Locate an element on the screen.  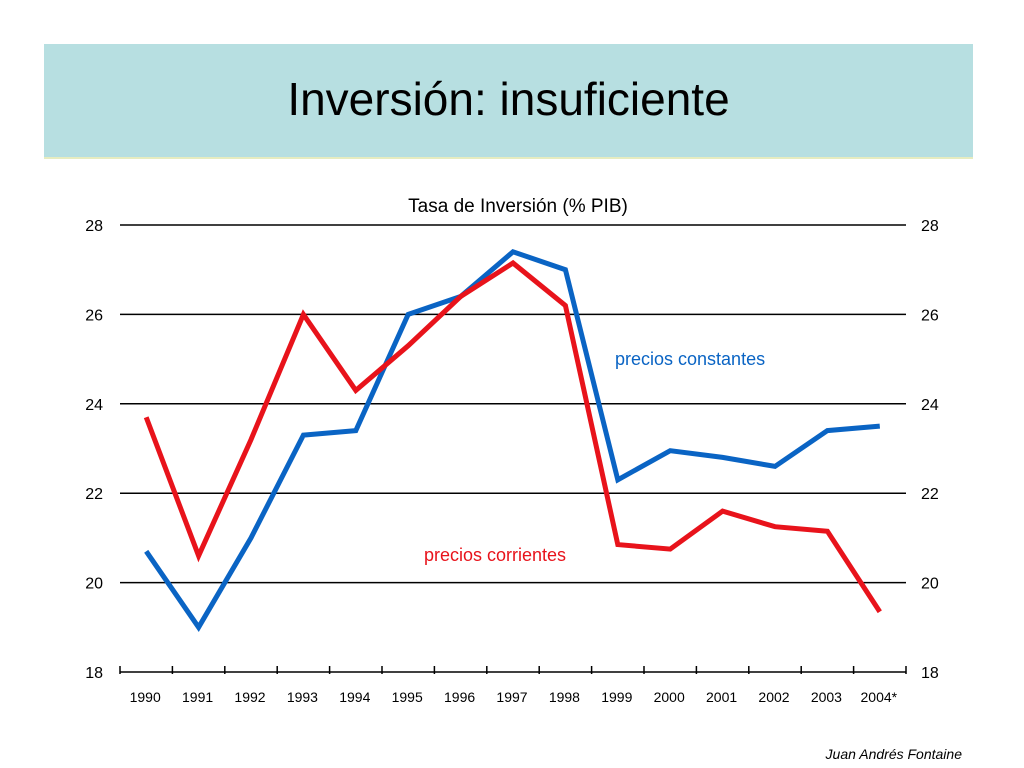
y-tick-right-label: 26 is located at coordinates (930, 315).